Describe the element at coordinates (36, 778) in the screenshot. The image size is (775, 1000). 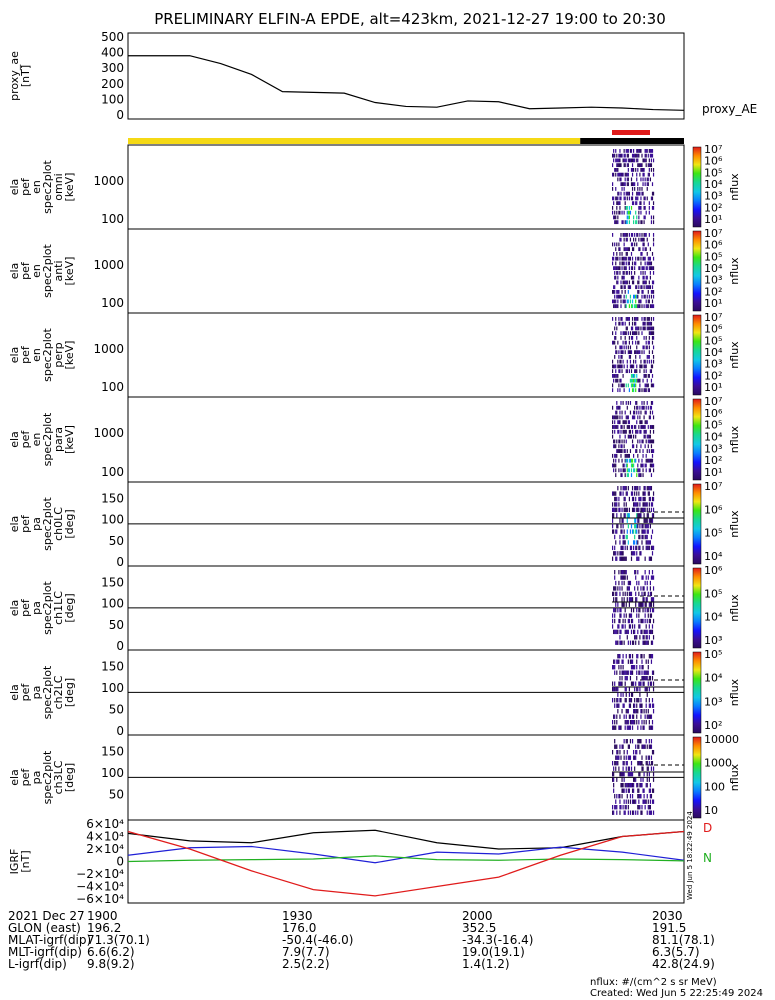
I see `ylabel-ch3-2: pa` at that location.